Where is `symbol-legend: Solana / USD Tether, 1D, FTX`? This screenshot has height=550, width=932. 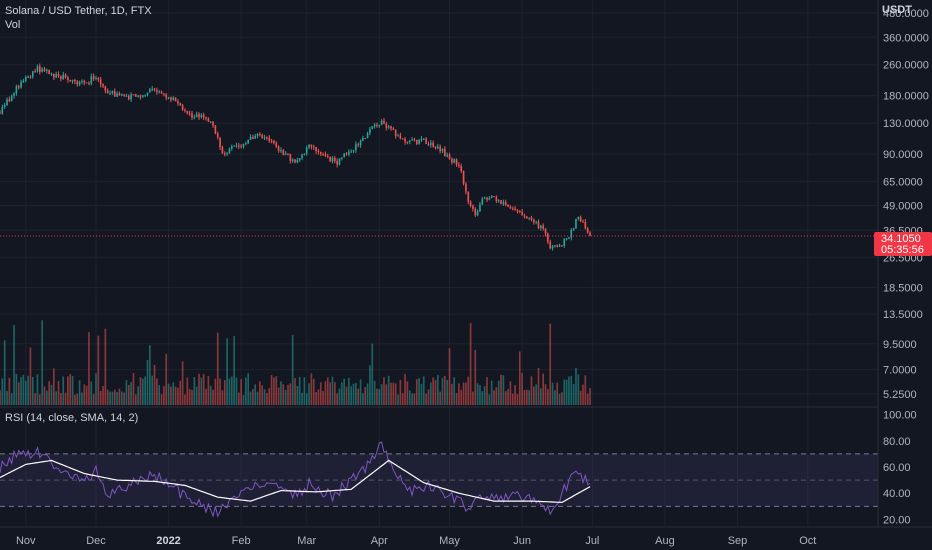 symbol-legend: Solana / USD Tether, 1D, FTX is located at coordinates (78, 11).